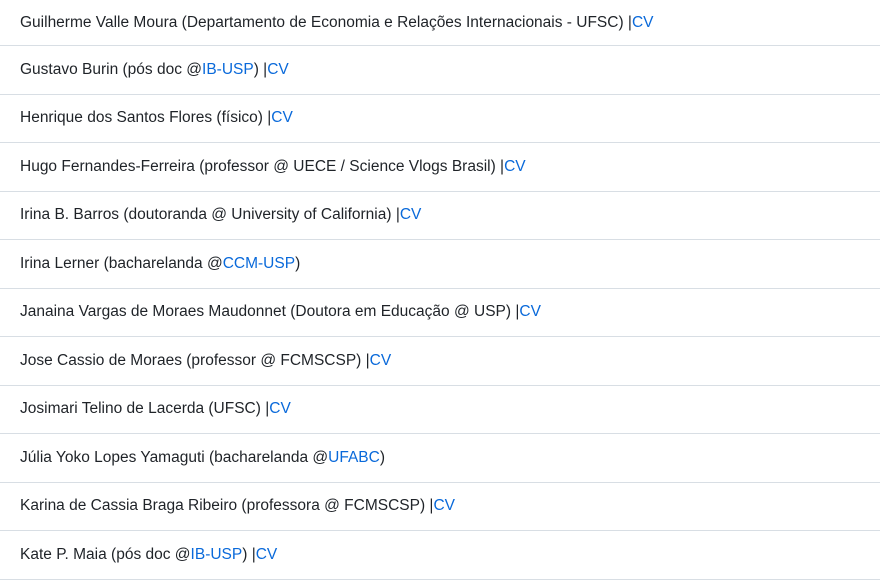  What do you see at coordinates (121, 263) in the screenshot?
I see `person-text: Irina Lerner (bacharelanda @` at bounding box center [121, 263].